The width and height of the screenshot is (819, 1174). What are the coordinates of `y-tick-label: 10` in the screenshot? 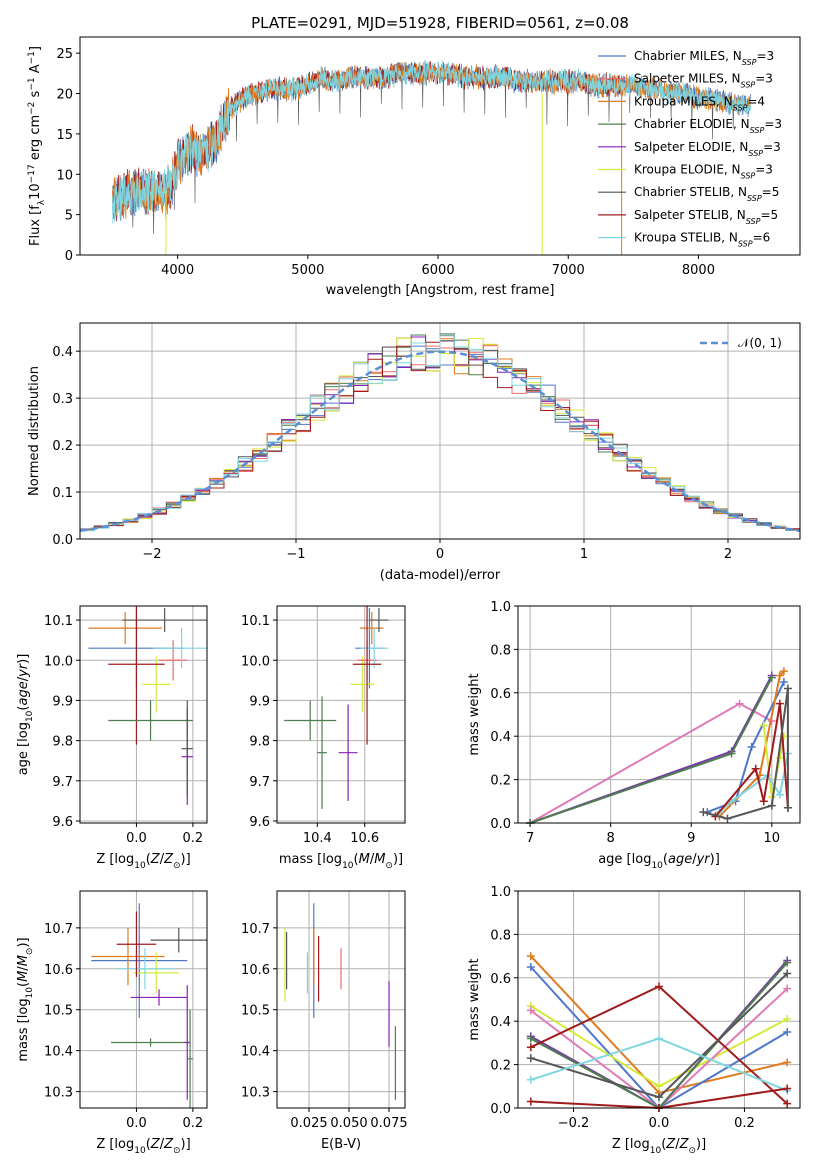 It's located at (64, 175).